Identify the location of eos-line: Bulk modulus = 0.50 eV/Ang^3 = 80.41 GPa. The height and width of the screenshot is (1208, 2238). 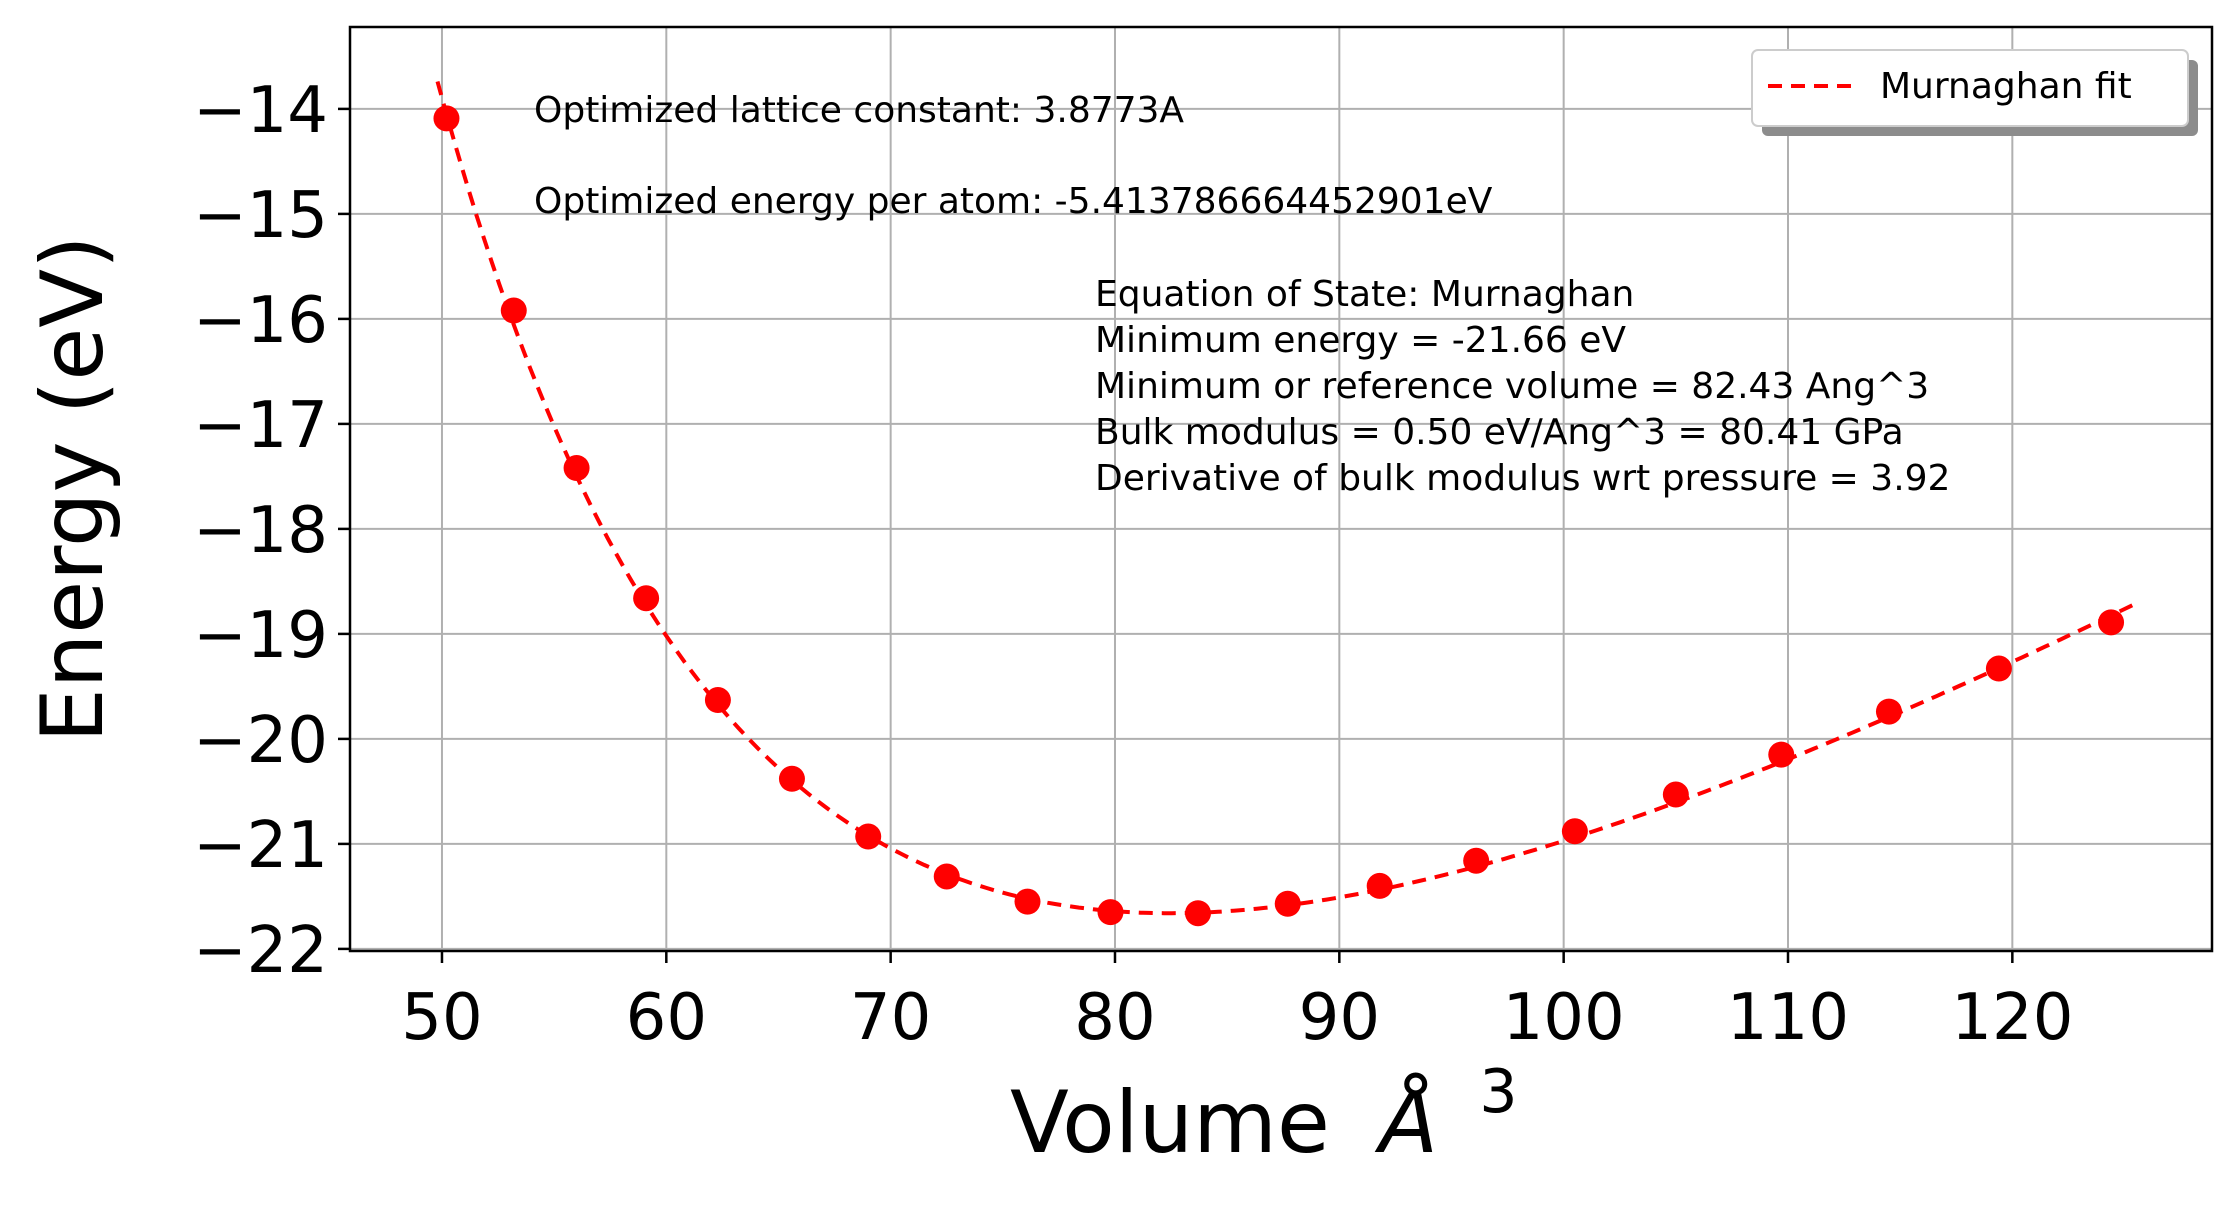
(1499, 432).